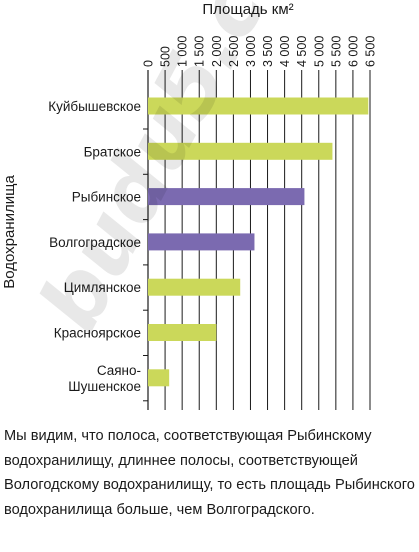 Image resolution: width=419 pixels, height=552 pixels. I want to click on category-label: Саяно-Шушенское, so click(104, 378).